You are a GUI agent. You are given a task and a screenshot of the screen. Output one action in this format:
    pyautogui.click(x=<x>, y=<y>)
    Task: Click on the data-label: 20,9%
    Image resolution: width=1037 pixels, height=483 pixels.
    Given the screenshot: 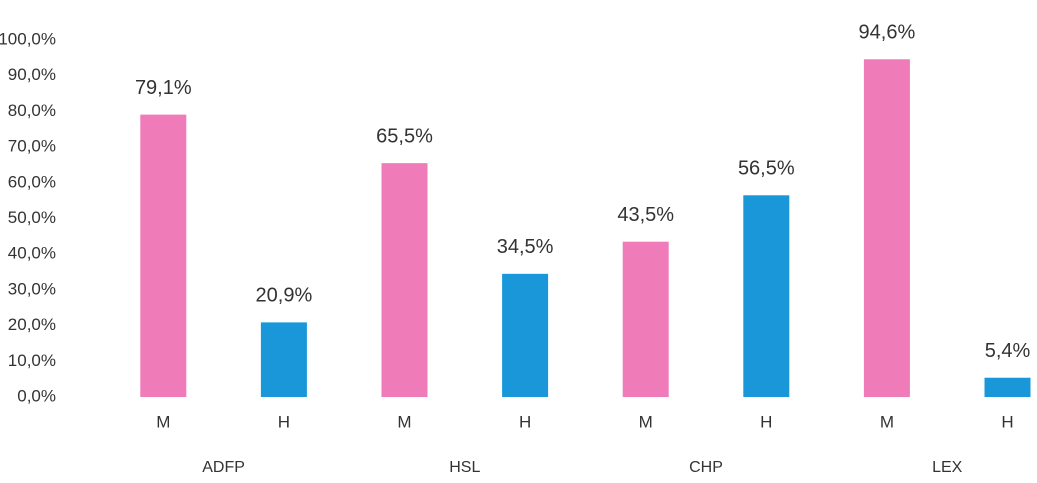 What is the action you would take?
    pyautogui.click(x=284, y=296)
    